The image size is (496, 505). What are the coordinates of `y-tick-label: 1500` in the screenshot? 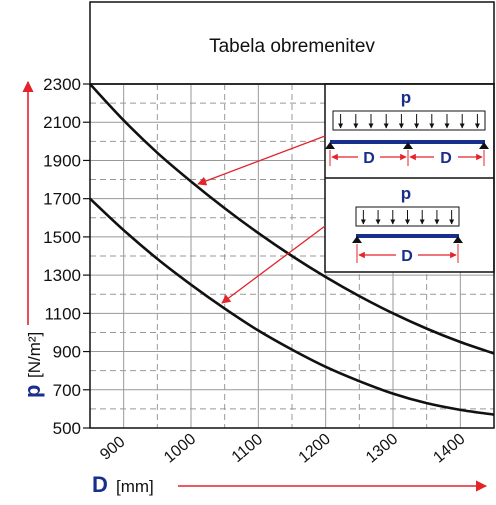 It's located at (62, 237).